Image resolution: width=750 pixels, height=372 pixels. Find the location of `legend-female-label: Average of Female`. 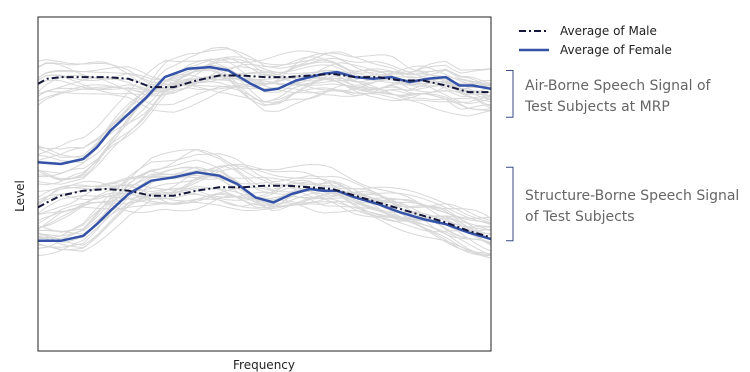

legend-female-label: Average of Female is located at coordinates (616, 50).